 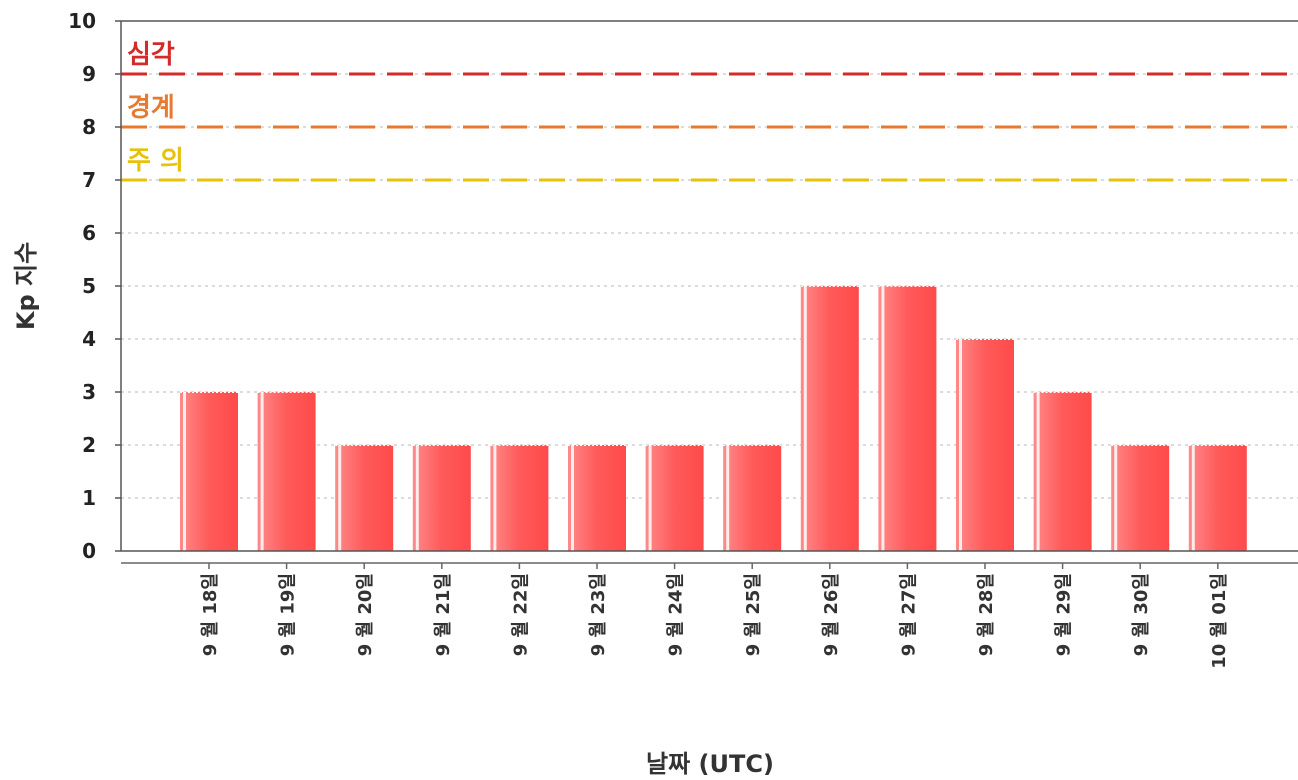 I want to click on x-tick-label: 9 월 26일, so click(x=831, y=614).